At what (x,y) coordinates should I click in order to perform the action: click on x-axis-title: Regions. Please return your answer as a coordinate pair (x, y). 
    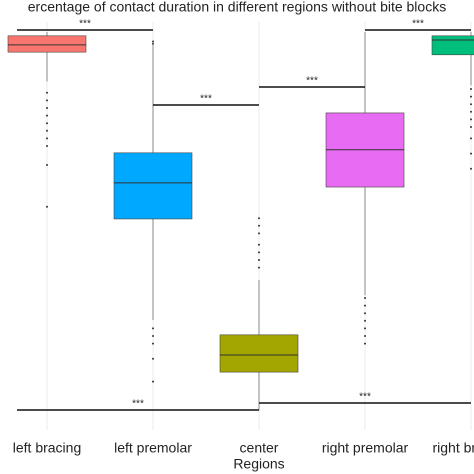
    Looking at the image, I should click on (258, 464).